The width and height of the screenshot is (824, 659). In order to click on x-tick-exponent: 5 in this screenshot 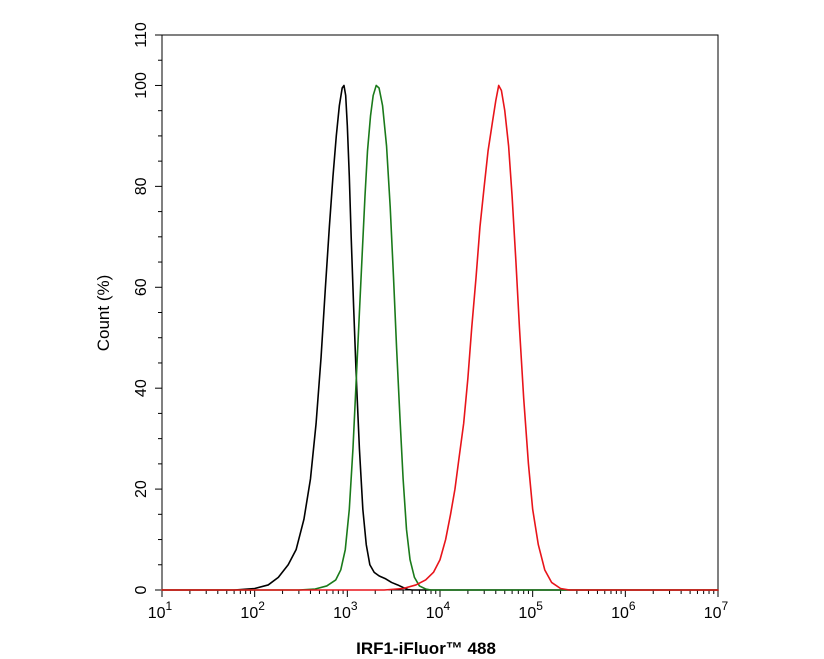, I will do `click(539, 606)`.